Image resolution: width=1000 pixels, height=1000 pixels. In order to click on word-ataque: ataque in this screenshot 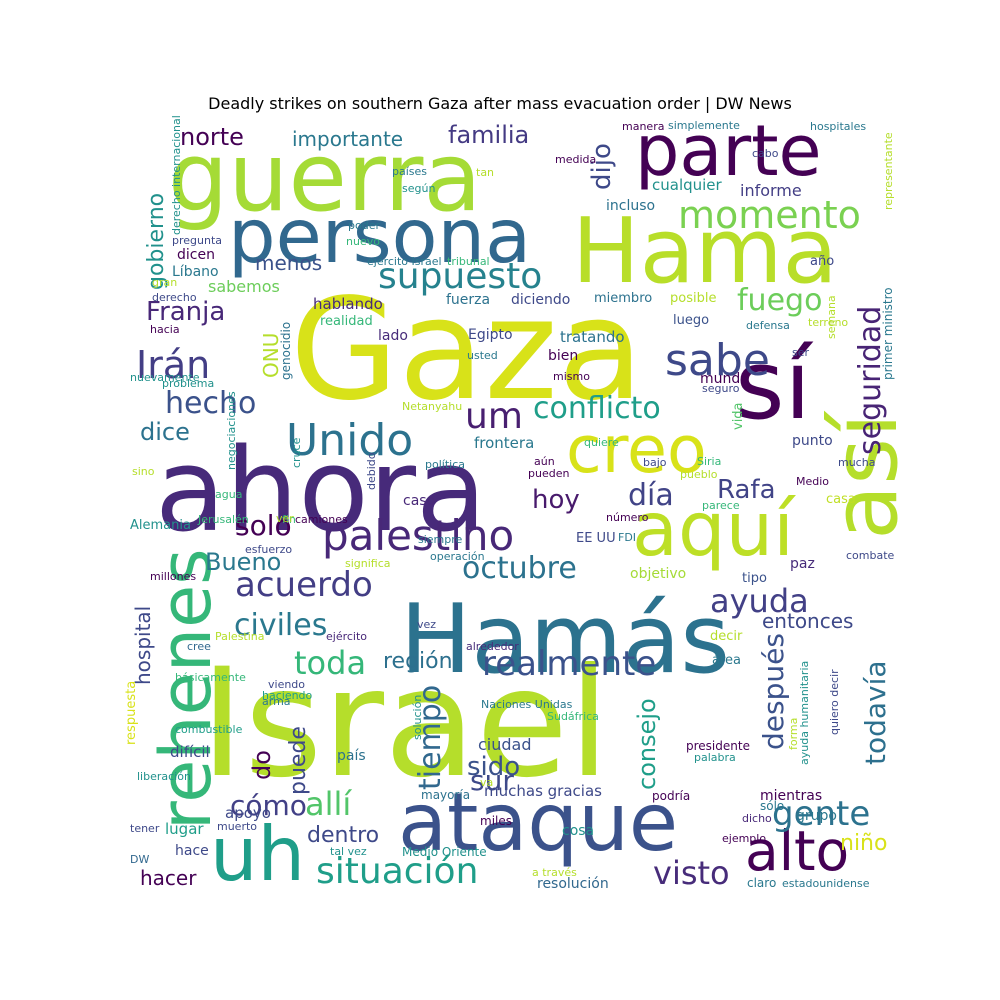, I will do `click(538, 822)`.